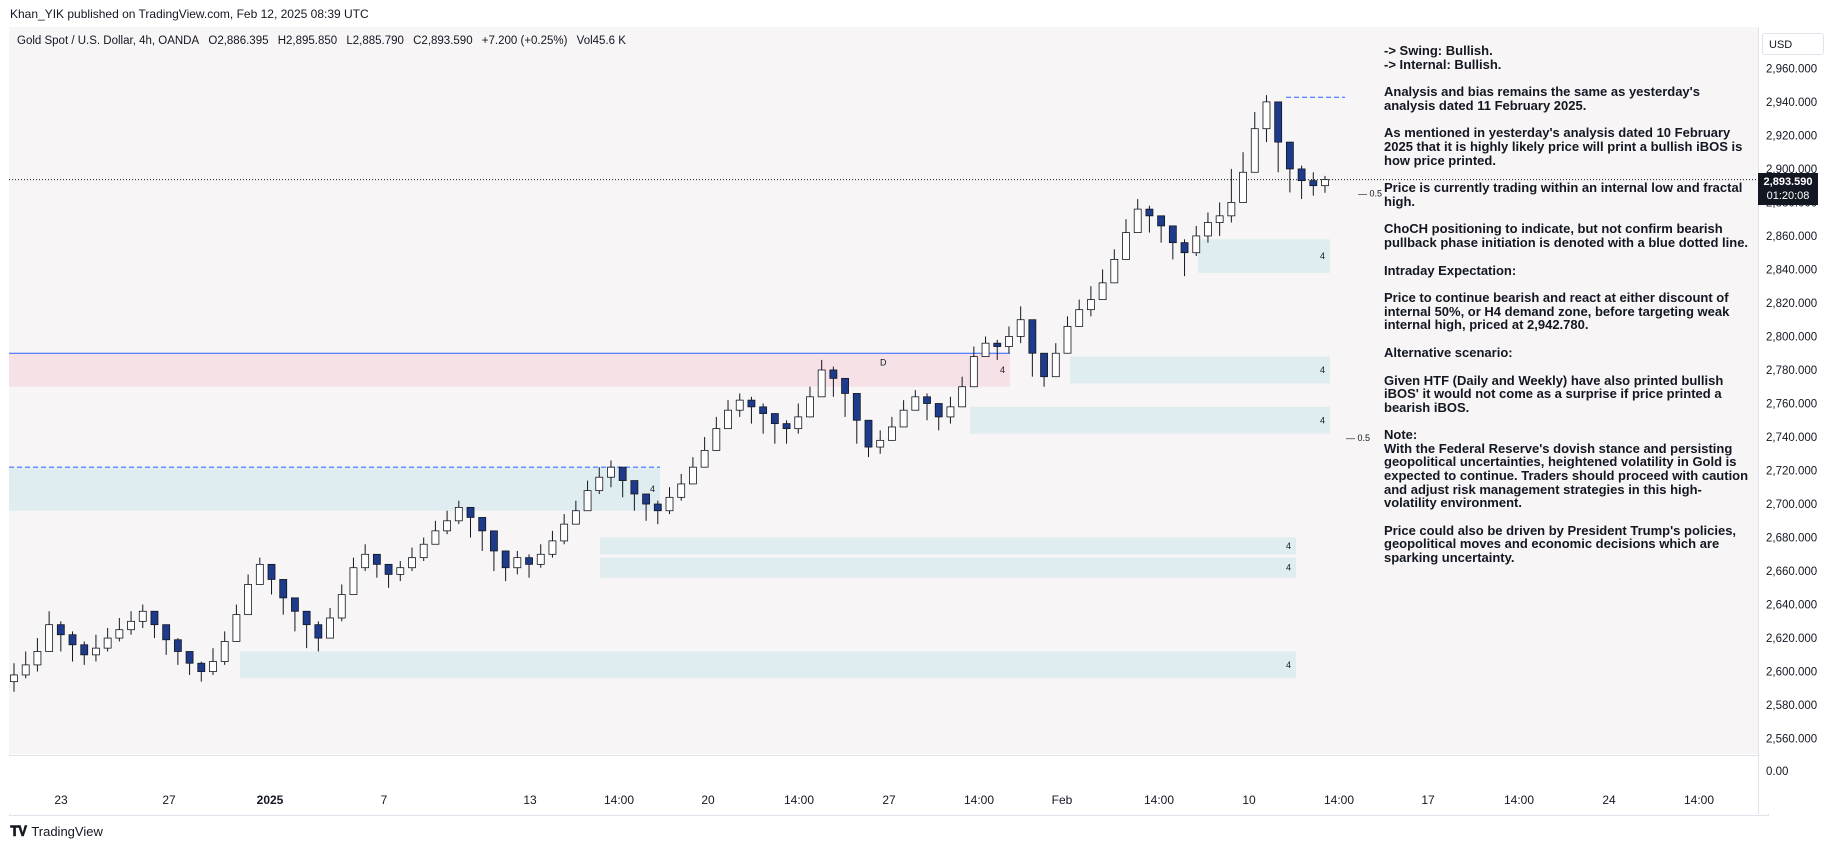 The width and height of the screenshot is (1835, 849). I want to click on supply-zone, so click(509, 370).